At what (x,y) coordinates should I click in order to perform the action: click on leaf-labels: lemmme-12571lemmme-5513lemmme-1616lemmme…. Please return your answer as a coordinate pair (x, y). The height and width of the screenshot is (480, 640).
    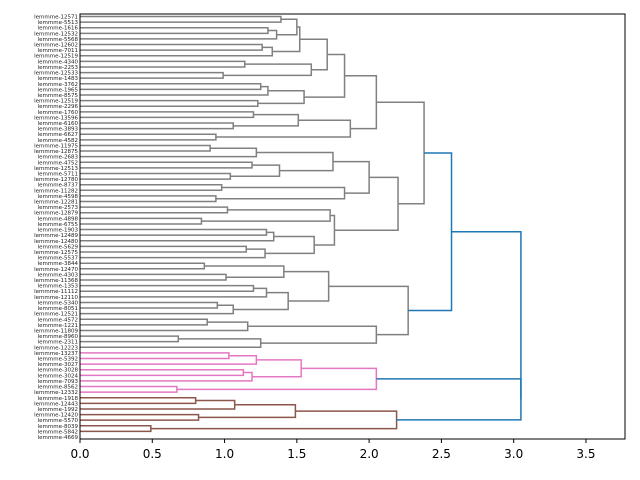
    Looking at the image, I should click on (56, 228).